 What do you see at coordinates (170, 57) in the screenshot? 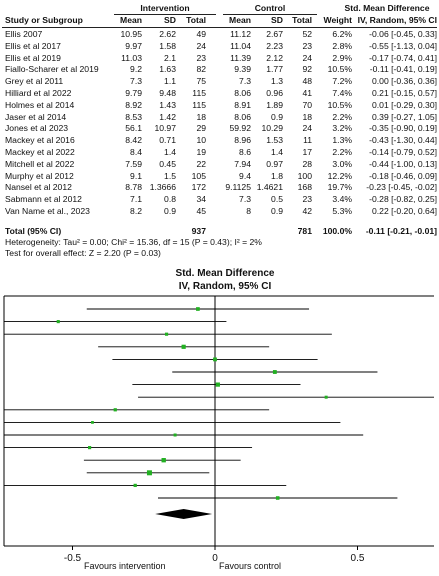
I see `sd-intervention: 2.1` at bounding box center [170, 57].